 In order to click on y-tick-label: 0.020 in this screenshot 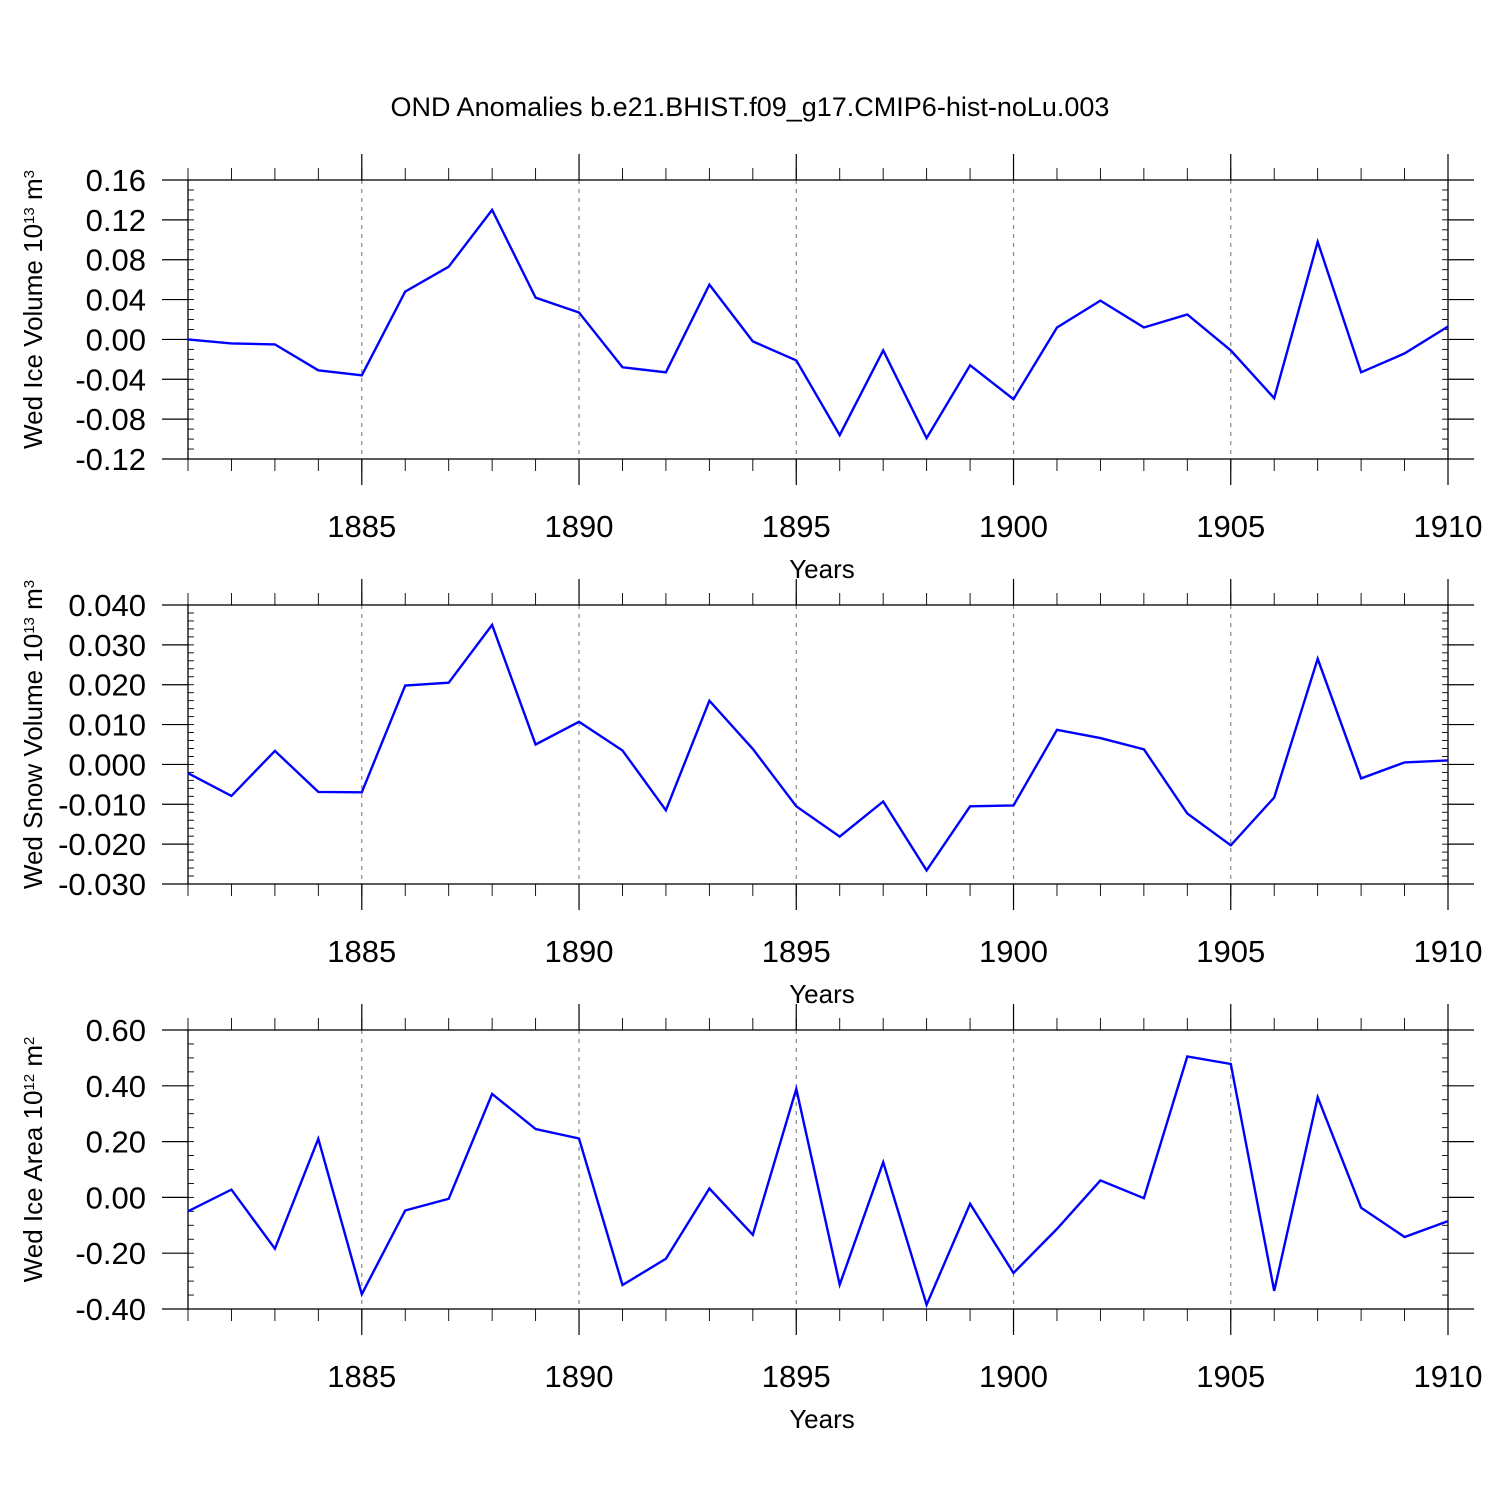, I will do `click(107, 685)`.